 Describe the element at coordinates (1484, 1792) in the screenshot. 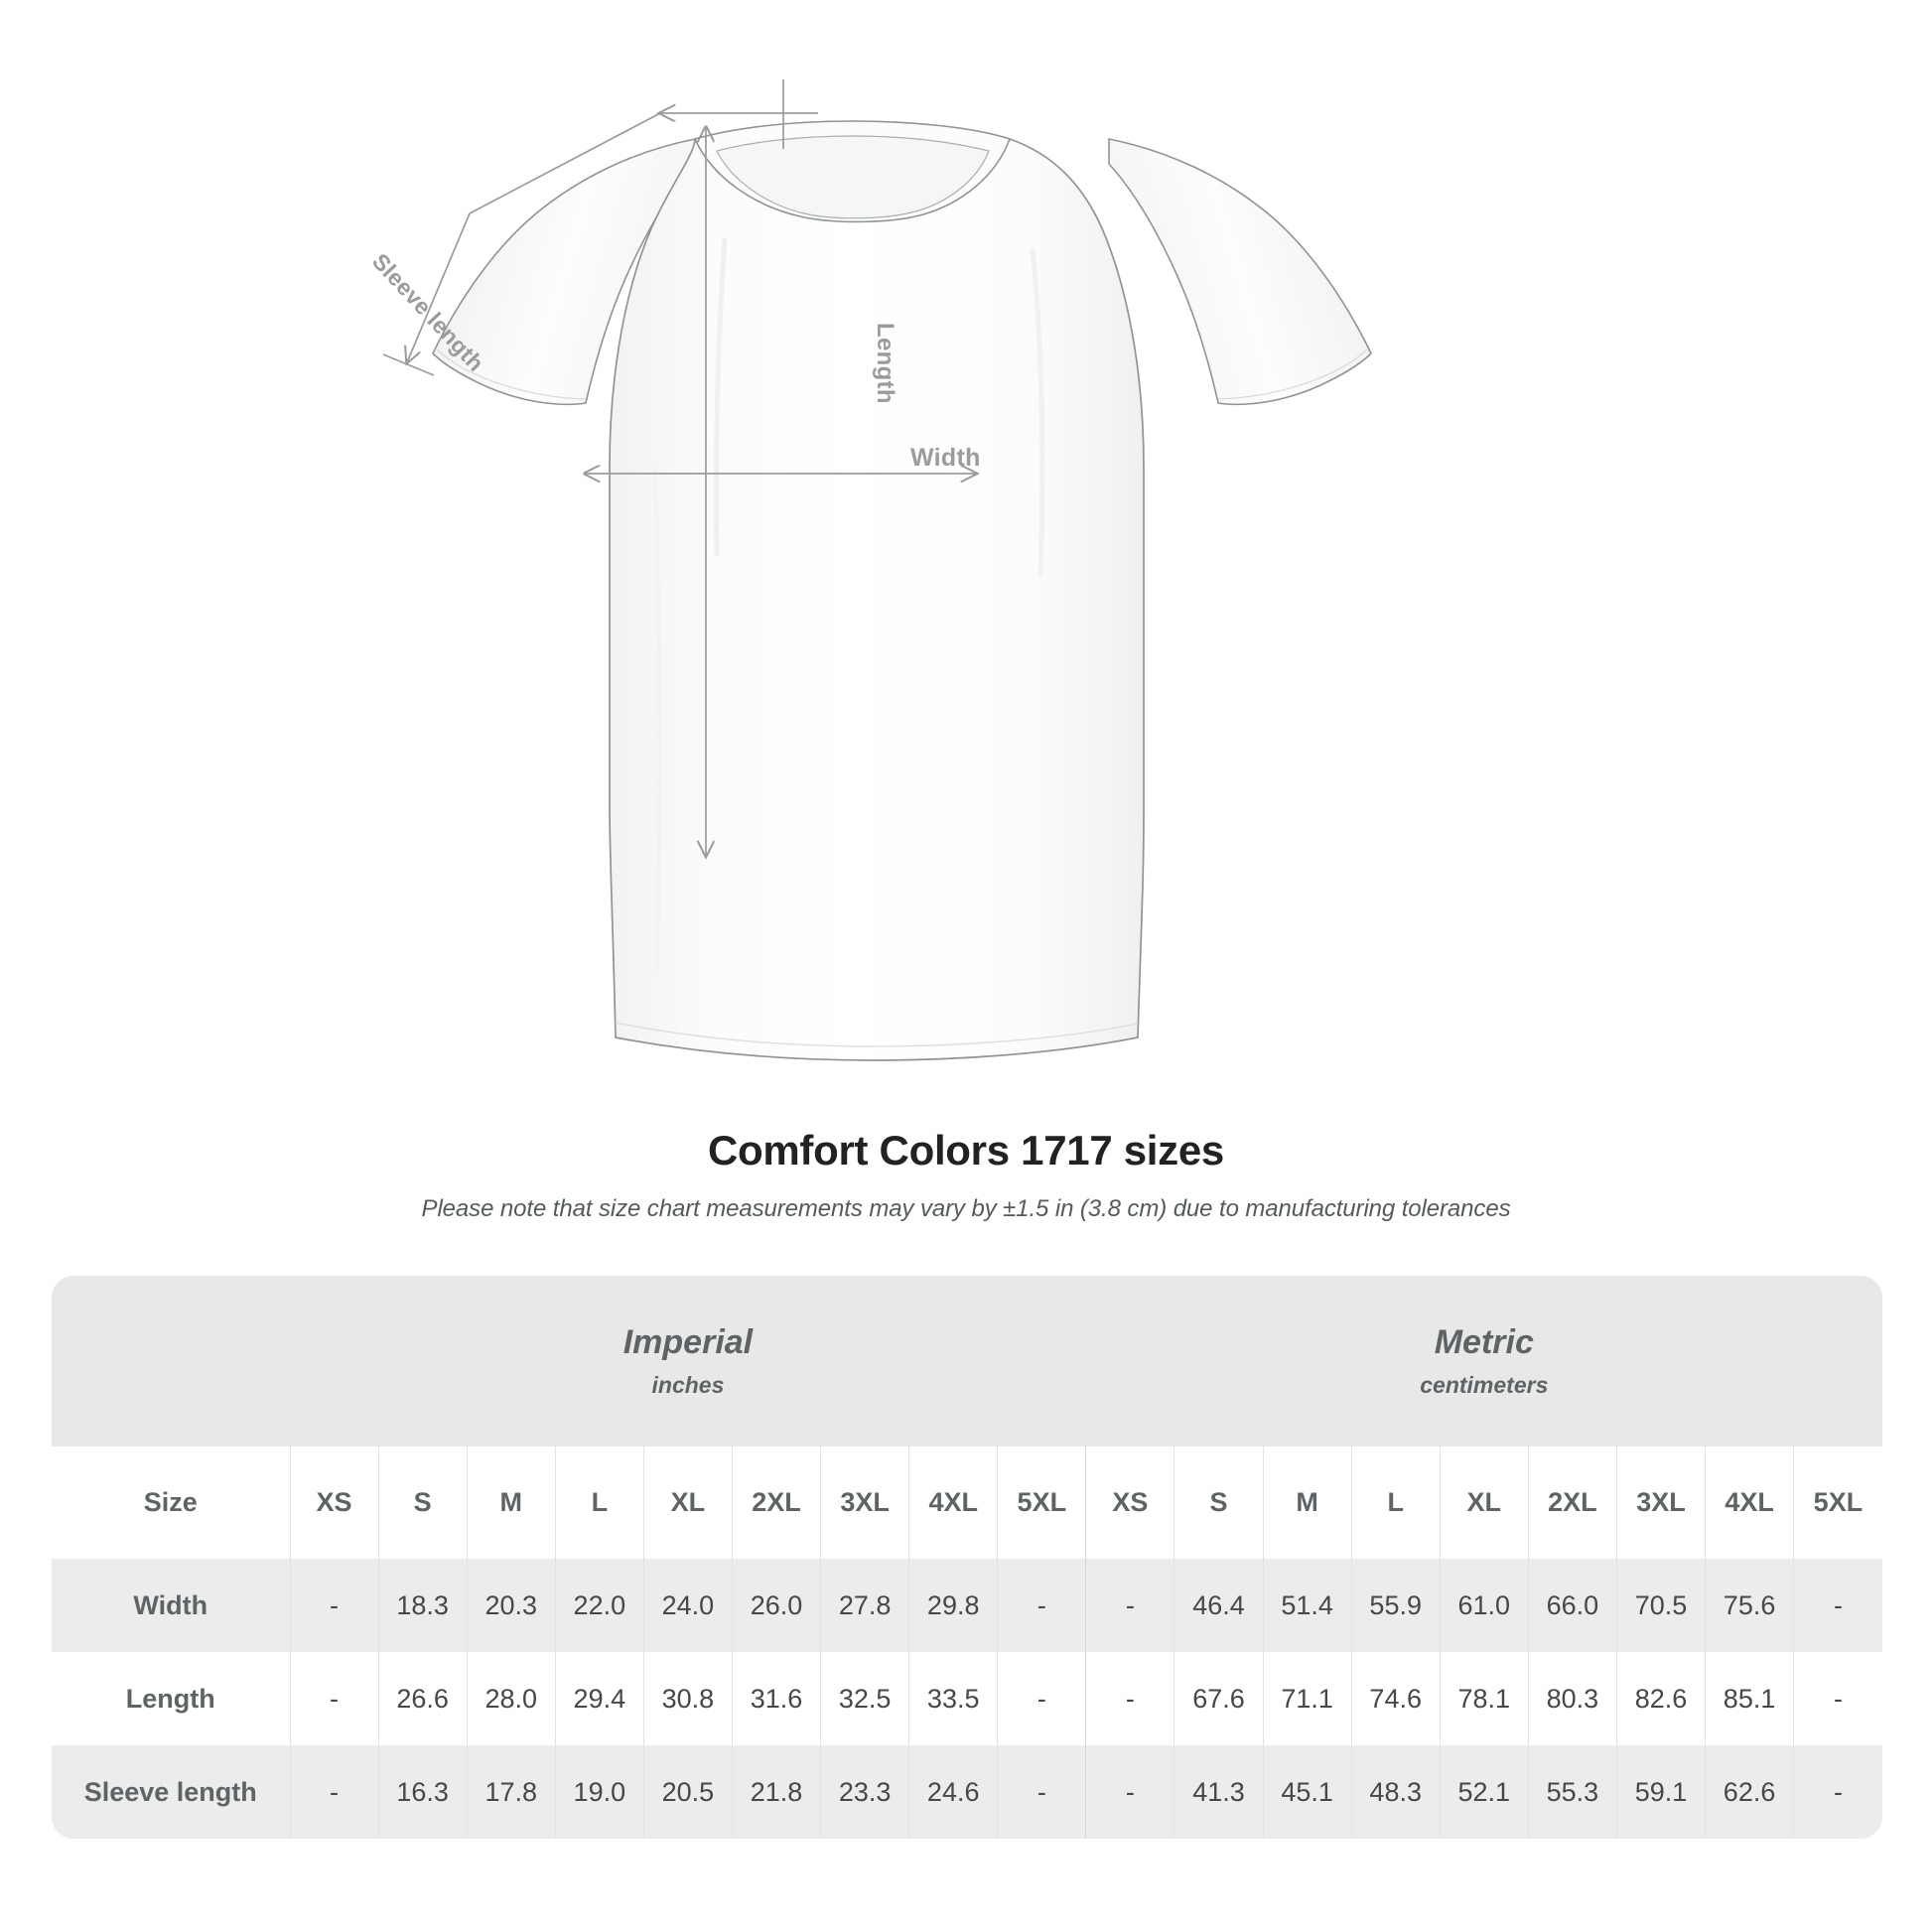

I see `cell-sleeve-met-xl: 52.1` at that location.